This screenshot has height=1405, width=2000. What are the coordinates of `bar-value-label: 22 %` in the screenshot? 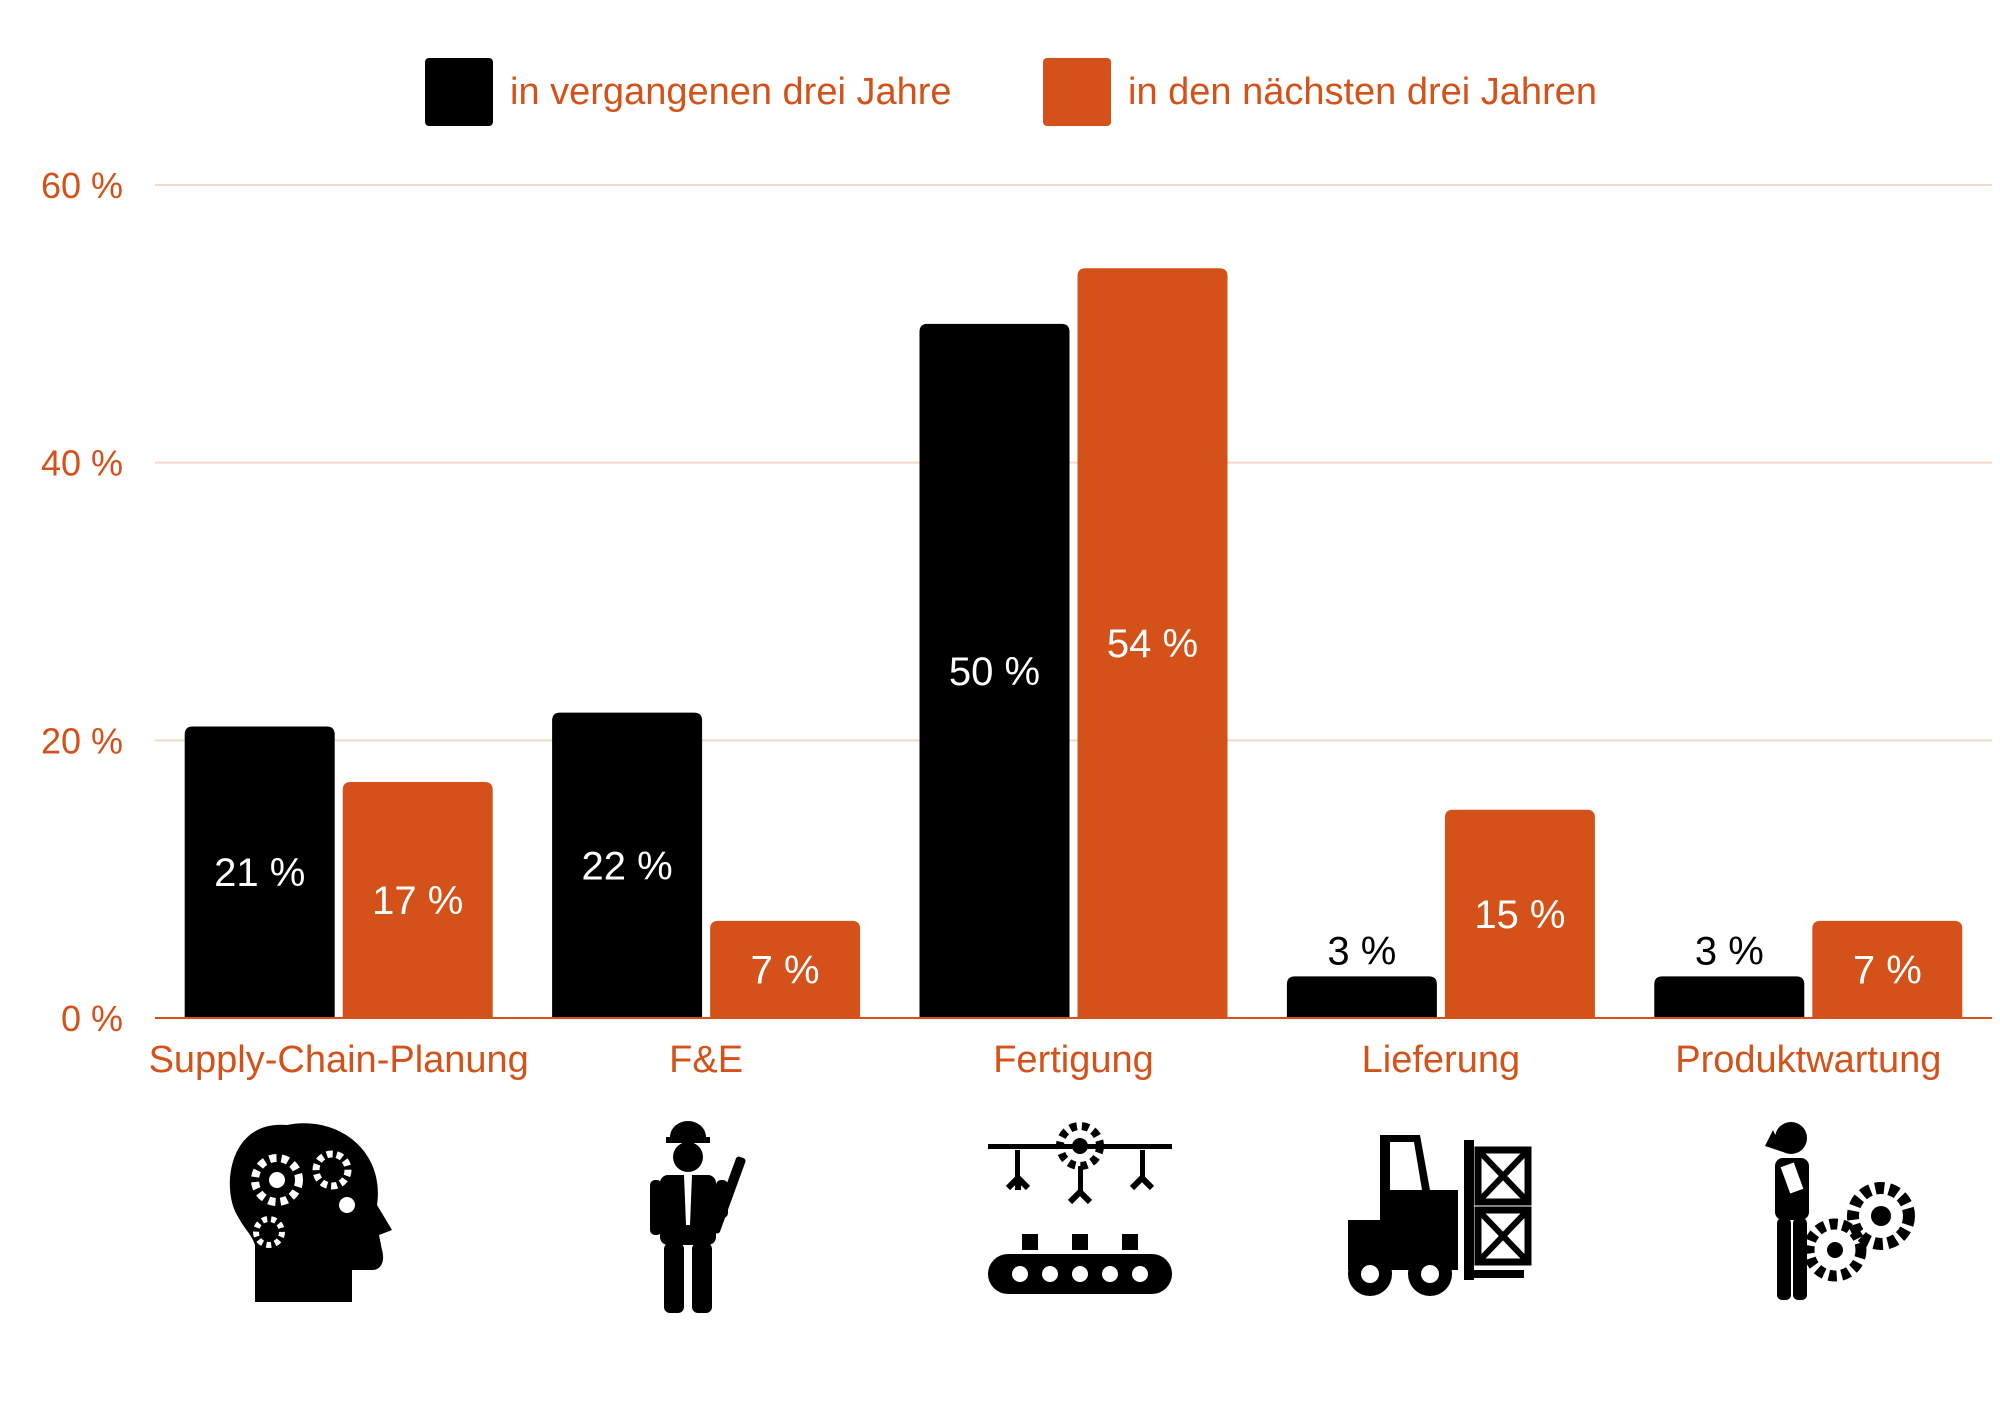 It's located at (627, 866).